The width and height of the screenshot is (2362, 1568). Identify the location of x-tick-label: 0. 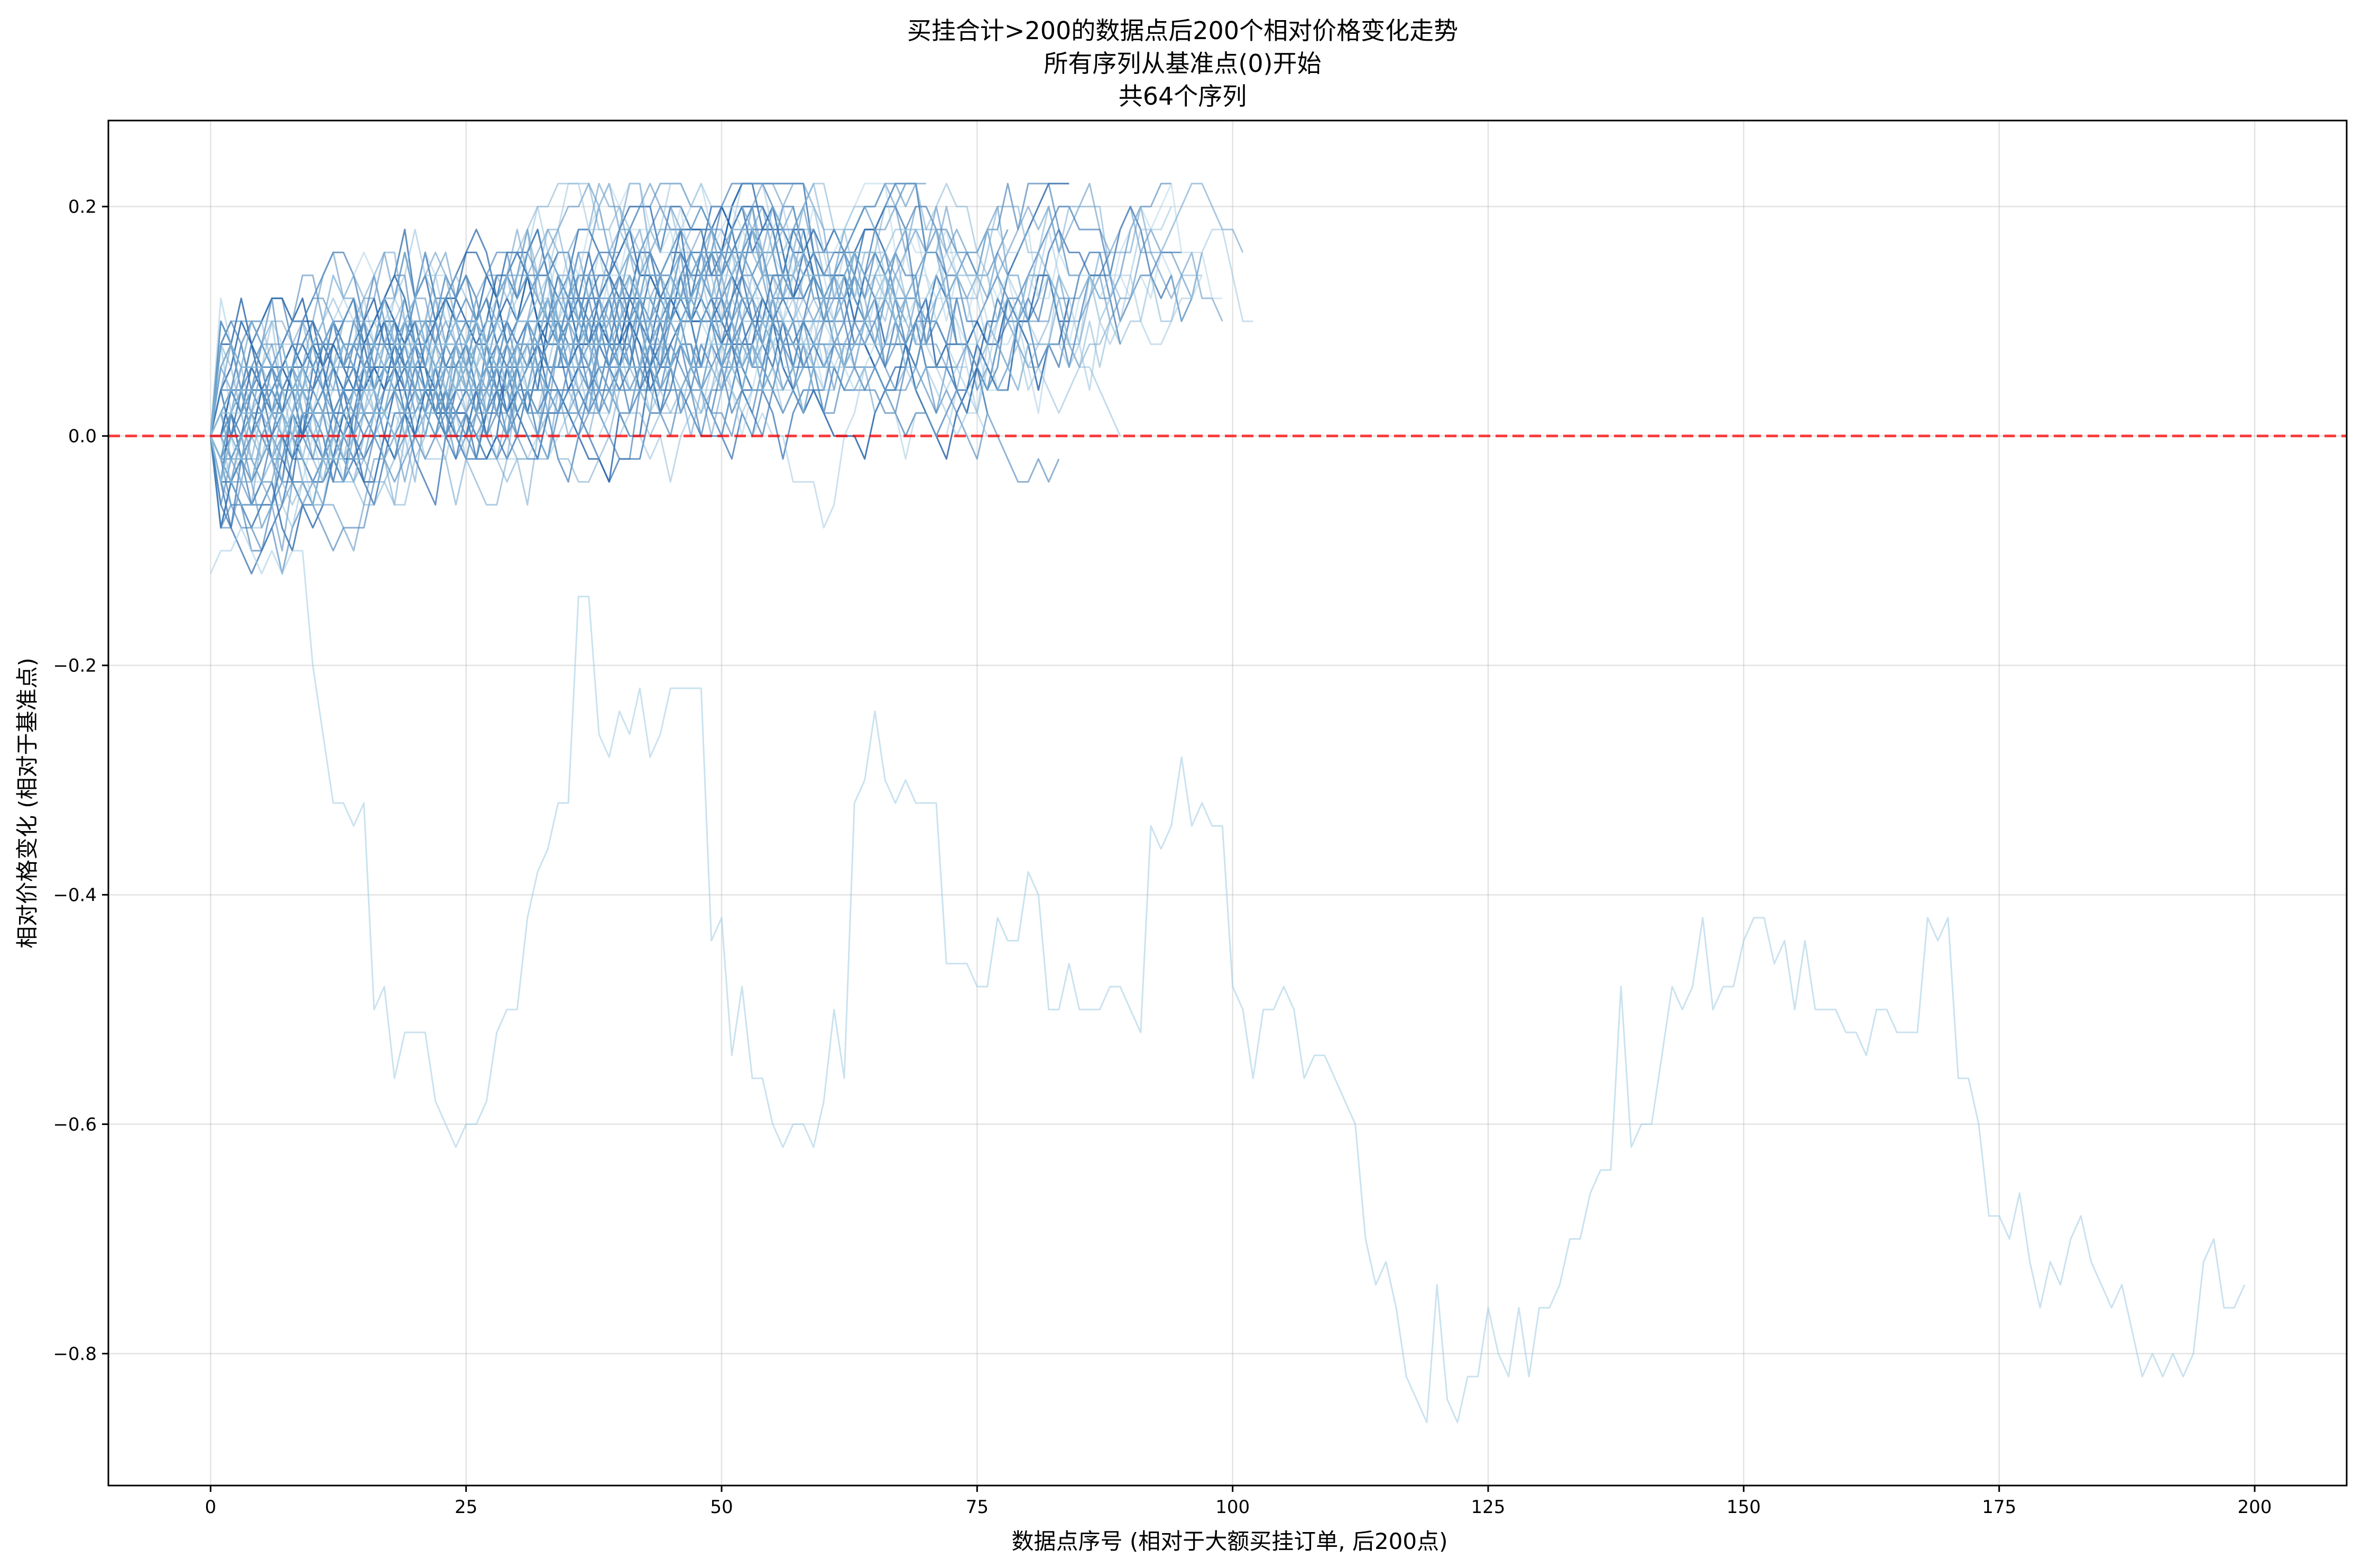
(211, 1507).